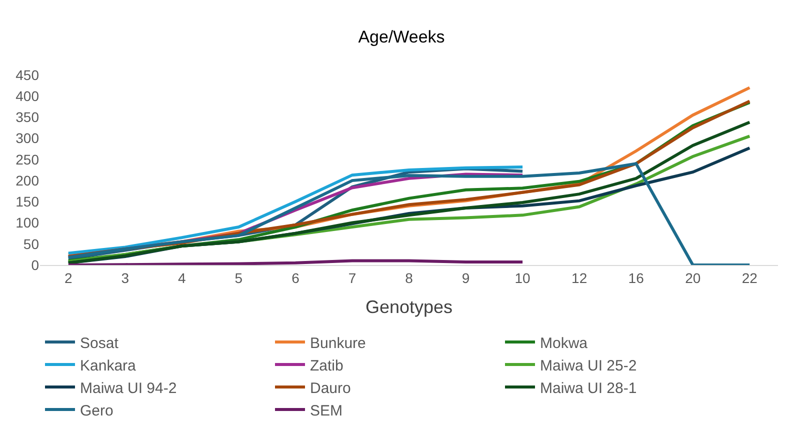 The height and width of the screenshot is (438, 803). What do you see at coordinates (580, 278) in the screenshot?
I see `x-tick-label: 12` at bounding box center [580, 278].